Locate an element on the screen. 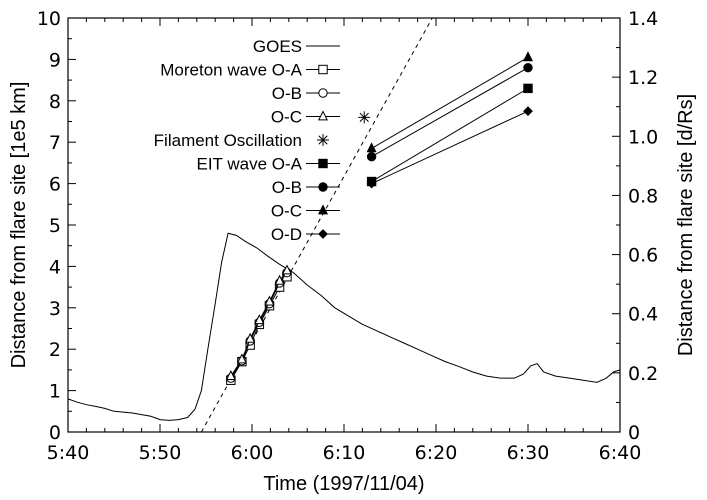  y-right-tick-label: 0.4 is located at coordinates (643, 315).